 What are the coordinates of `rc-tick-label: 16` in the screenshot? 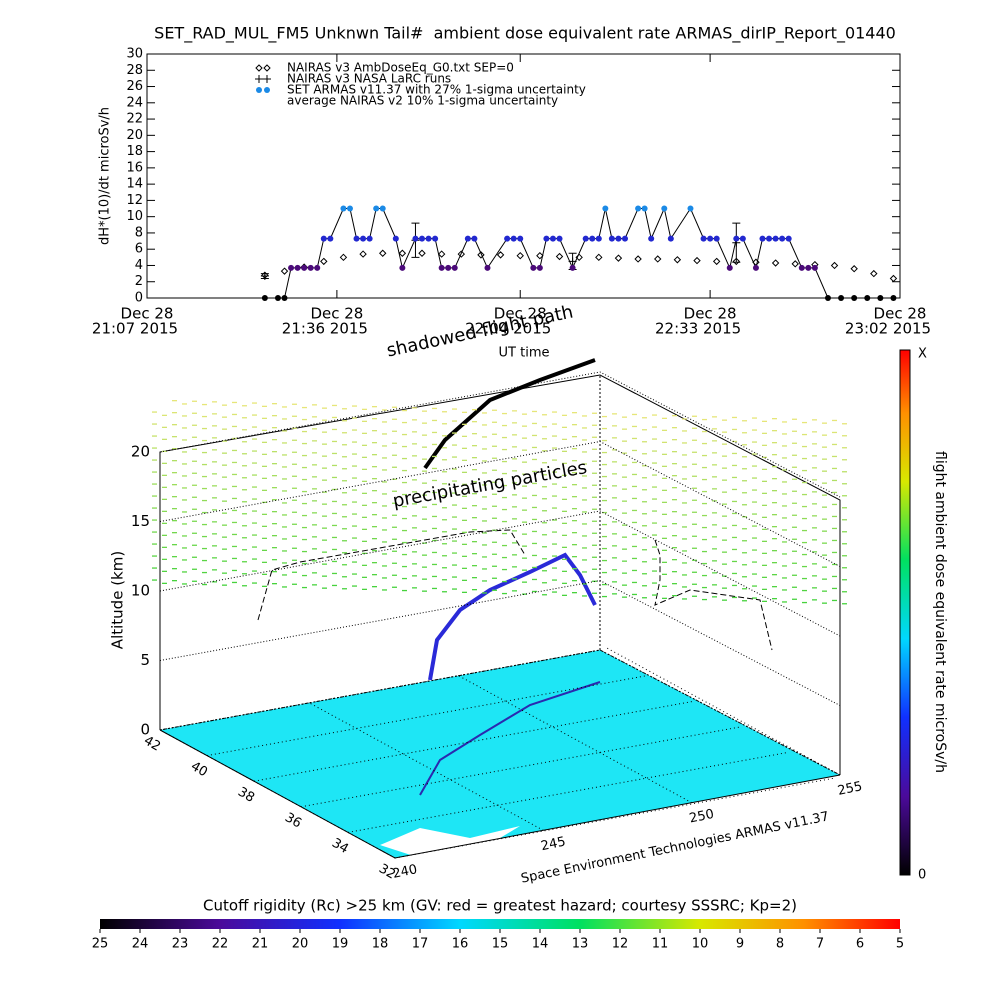 It's located at (460, 944).